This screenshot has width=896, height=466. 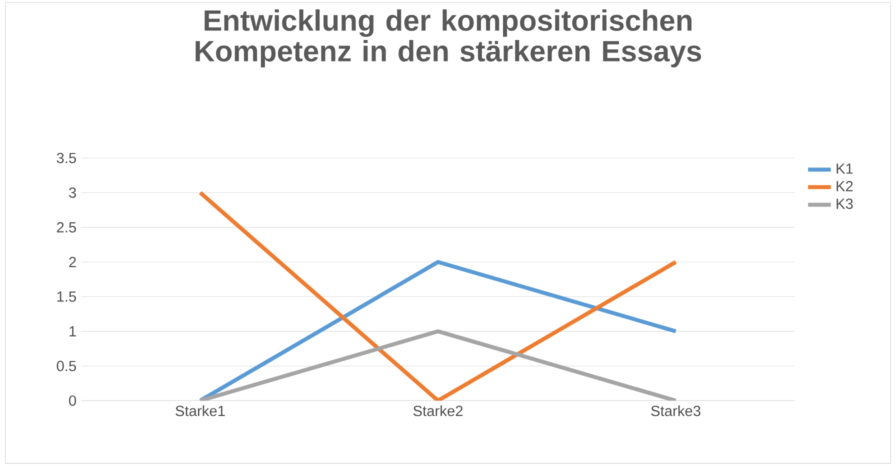 I want to click on y-tick-label: 0, so click(x=72, y=400).